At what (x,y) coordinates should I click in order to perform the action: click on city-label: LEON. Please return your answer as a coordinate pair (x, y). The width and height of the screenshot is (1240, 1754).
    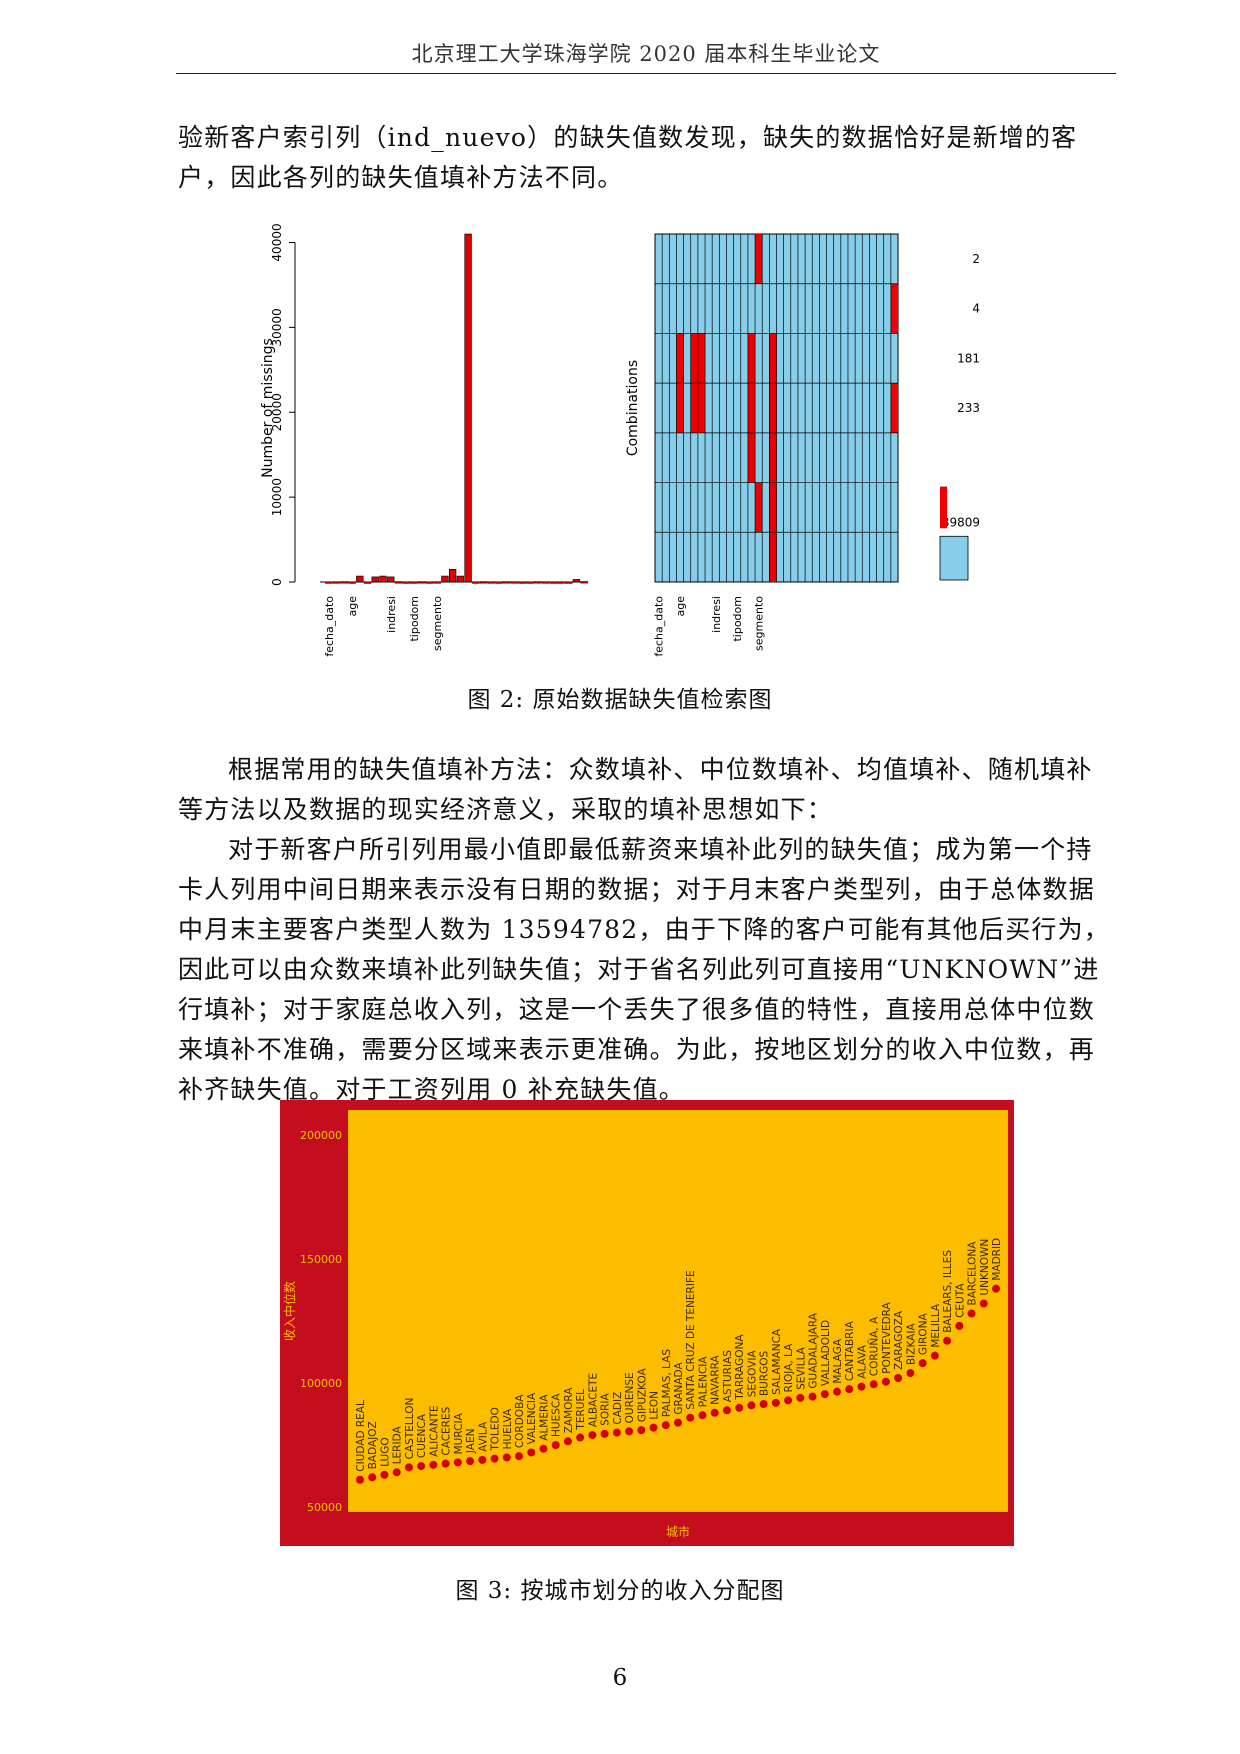
    Looking at the image, I should click on (655, 1405).